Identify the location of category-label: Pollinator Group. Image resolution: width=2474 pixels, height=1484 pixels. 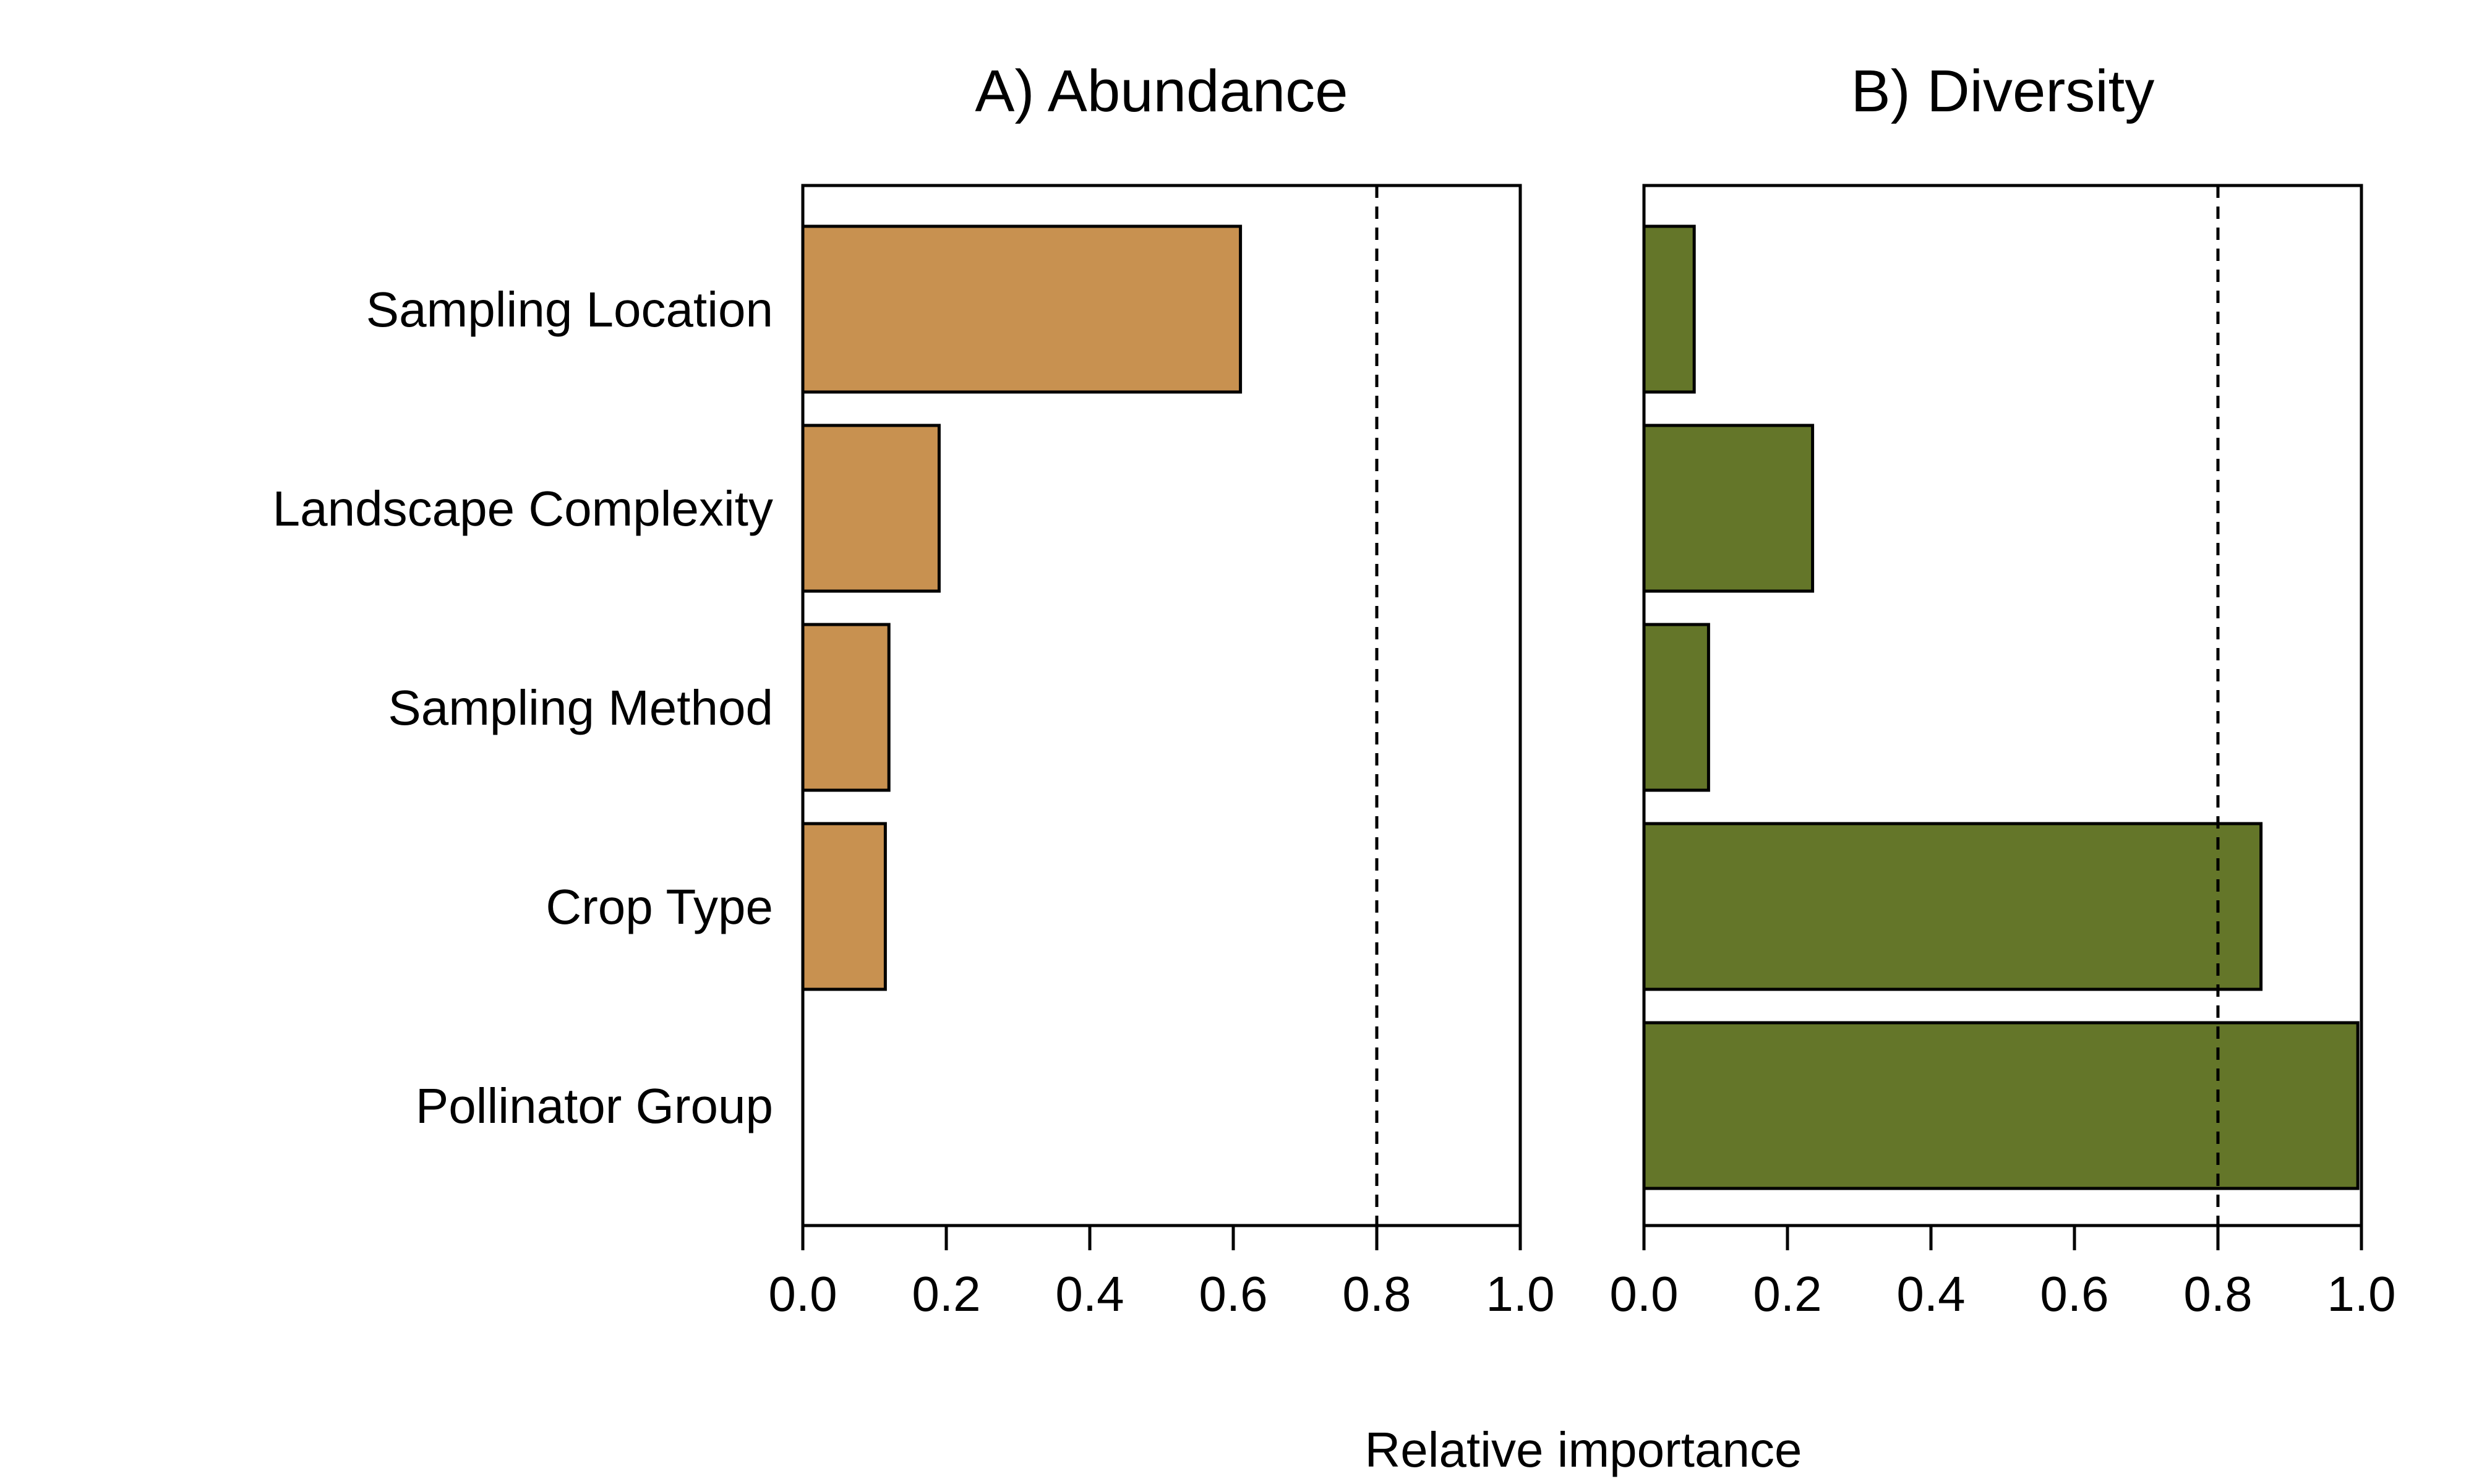
(594, 1105).